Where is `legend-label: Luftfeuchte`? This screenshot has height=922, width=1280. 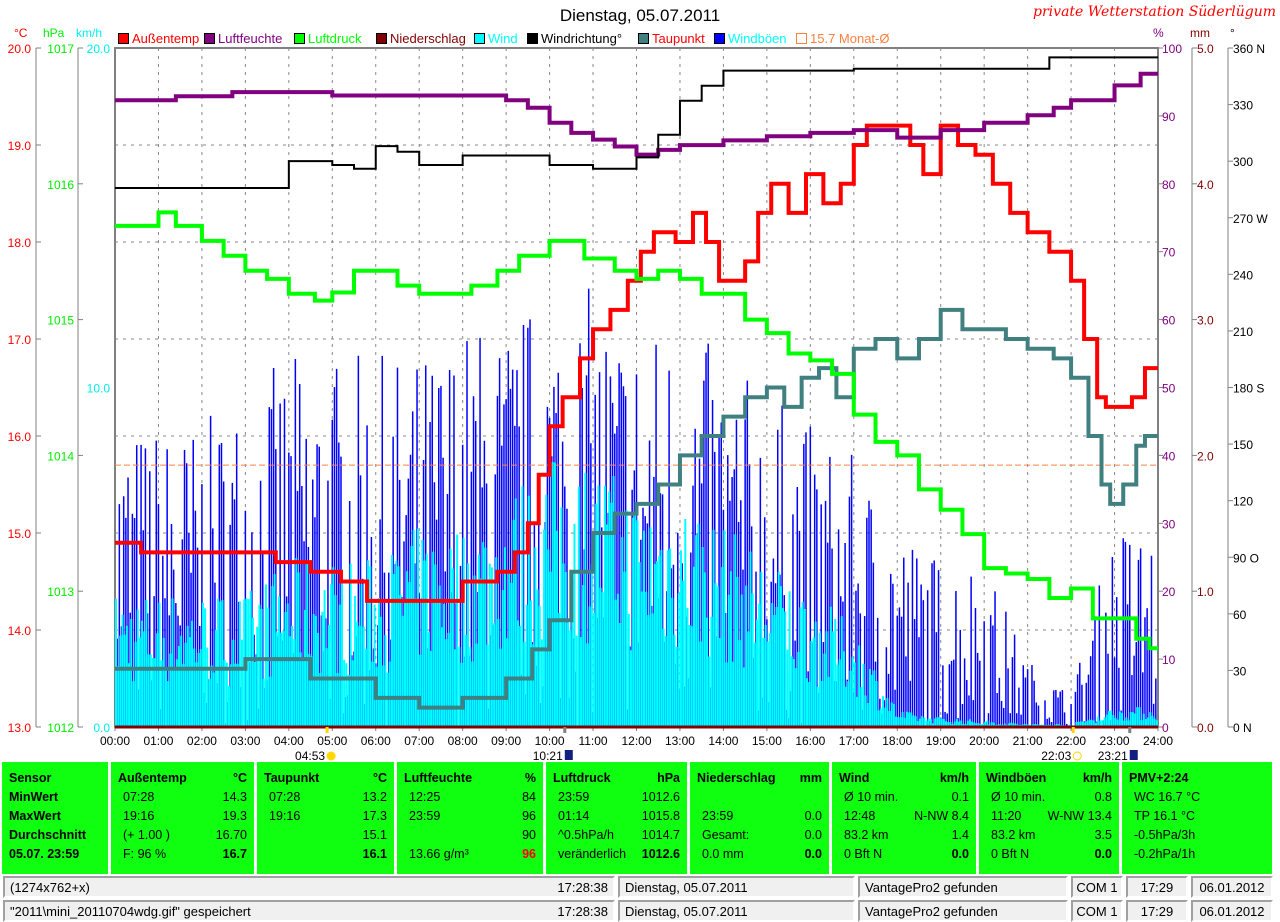
legend-label: Luftfeuchte is located at coordinates (250, 38).